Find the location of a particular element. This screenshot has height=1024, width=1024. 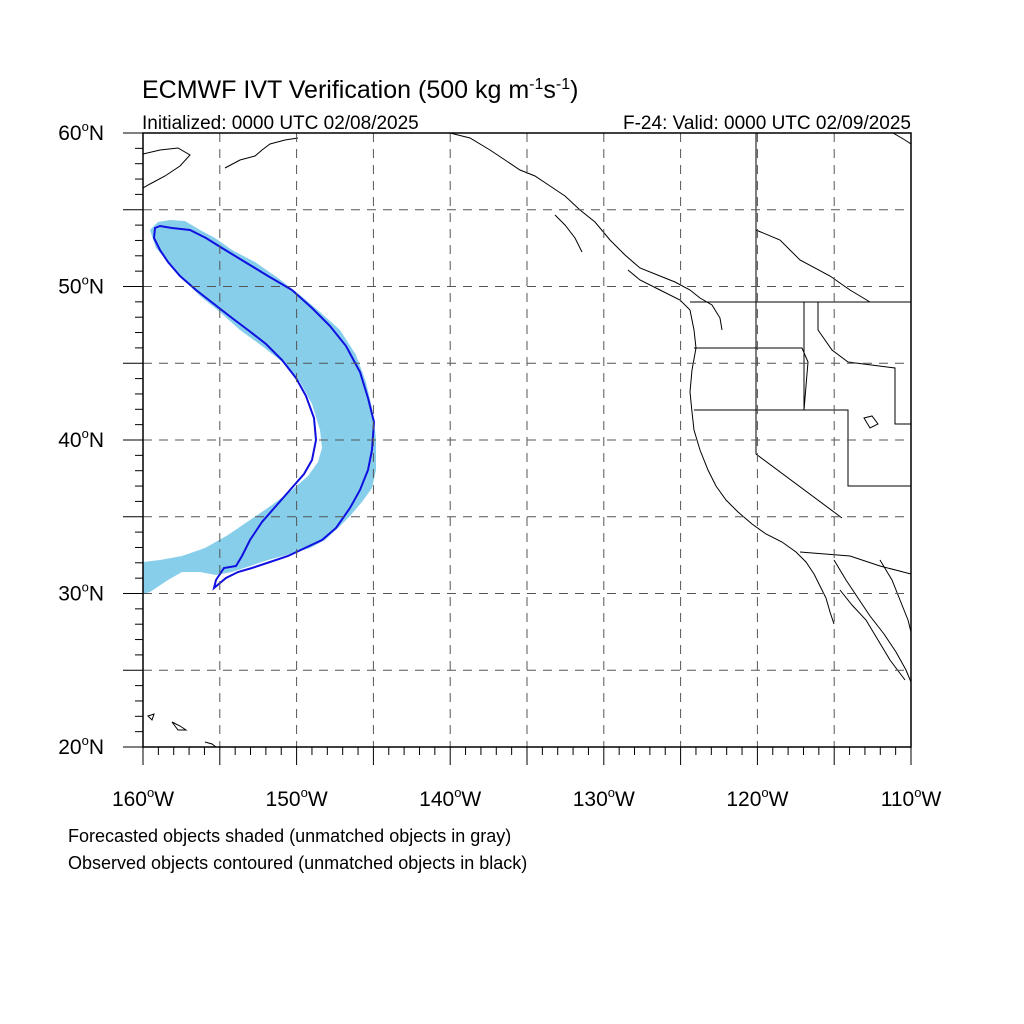

initialized-label: Initialized: 0000 UTC 02/08/2025 is located at coordinates (280, 123).